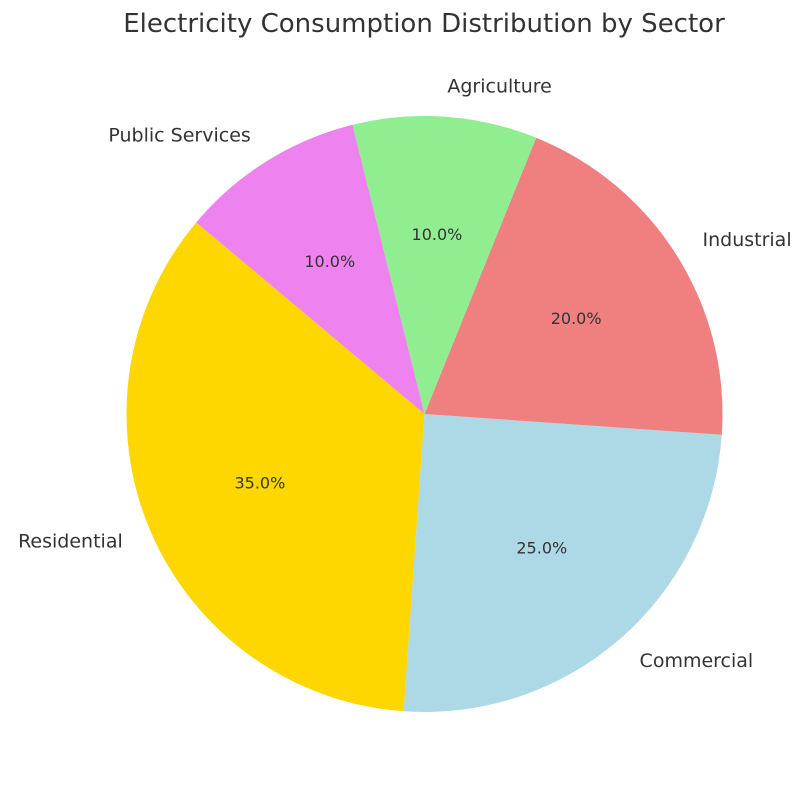 Image resolution: width=809 pixels, height=799 pixels. What do you see at coordinates (70, 542) in the screenshot?
I see `slice-label-residential: Residential` at bounding box center [70, 542].